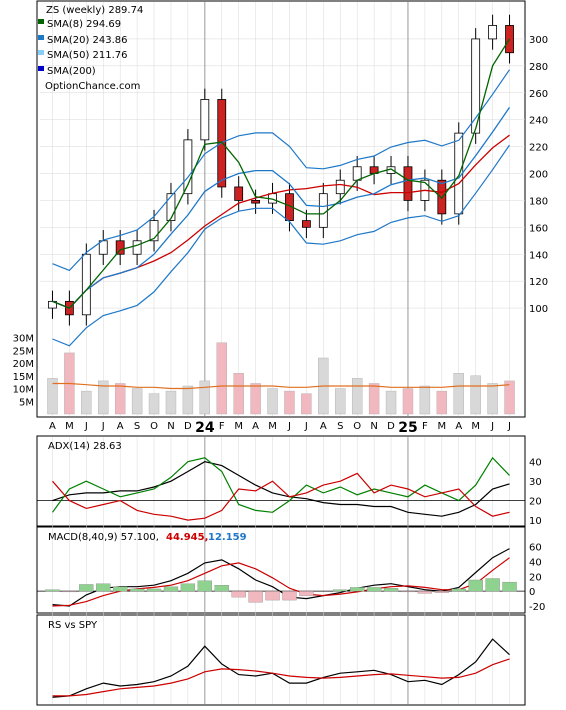 This screenshot has width=566, height=710. Describe the element at coordinates (26, 402) in the screenshot. I see `volume-tick-label: 5M` at that location.